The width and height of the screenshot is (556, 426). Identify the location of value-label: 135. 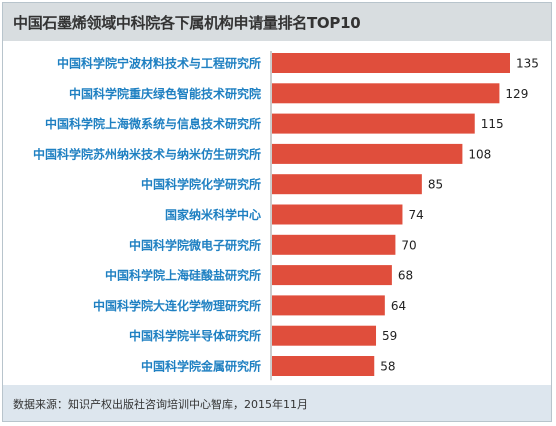
(527, 64).